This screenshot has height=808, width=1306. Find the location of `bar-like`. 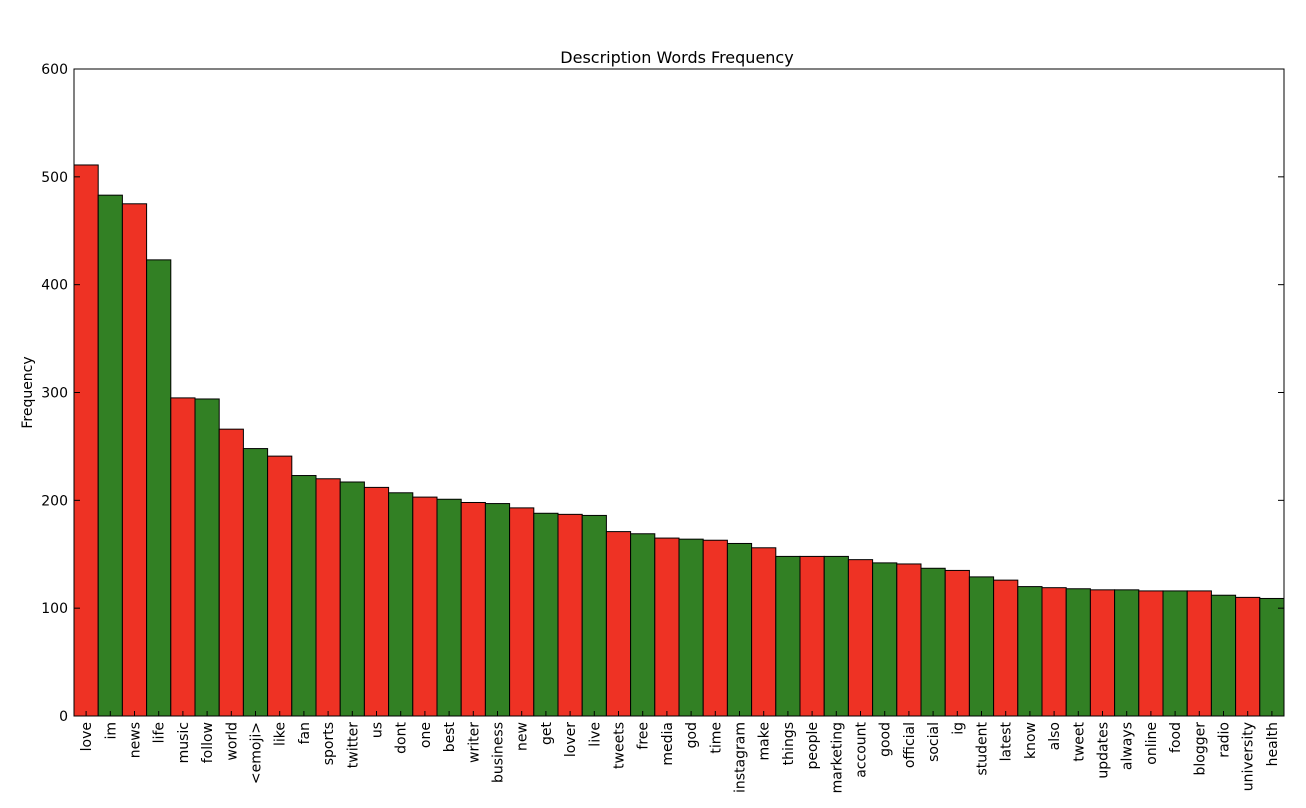

bar-like is located at coordinates (280, 586).